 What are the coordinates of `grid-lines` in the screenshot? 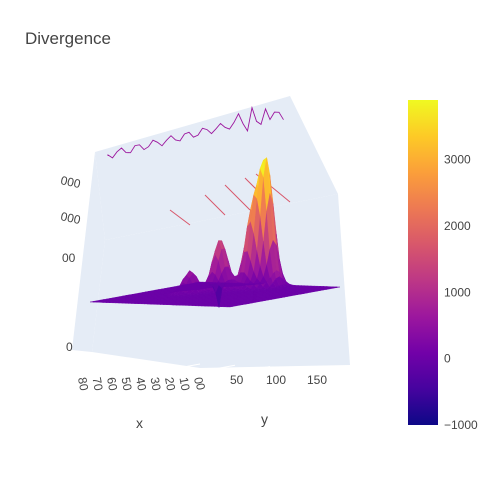 It's located at (197, 376).